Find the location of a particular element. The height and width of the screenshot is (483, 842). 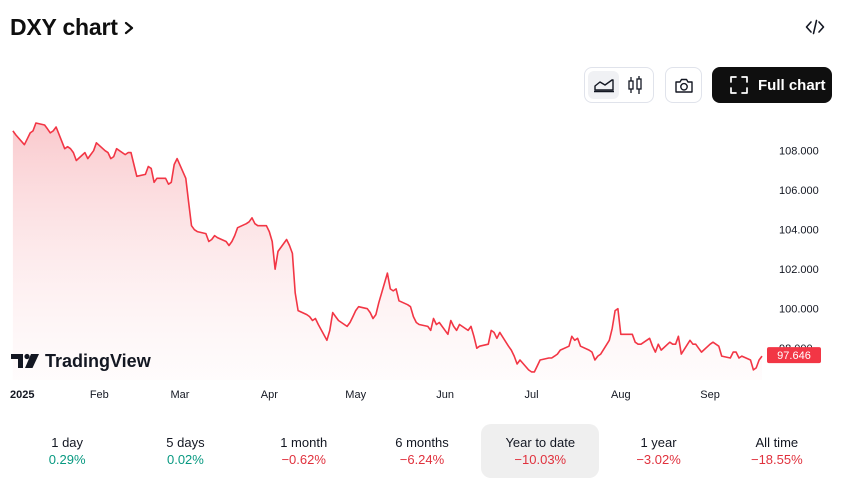

range-label: All time is located at coordinates (777, 442).